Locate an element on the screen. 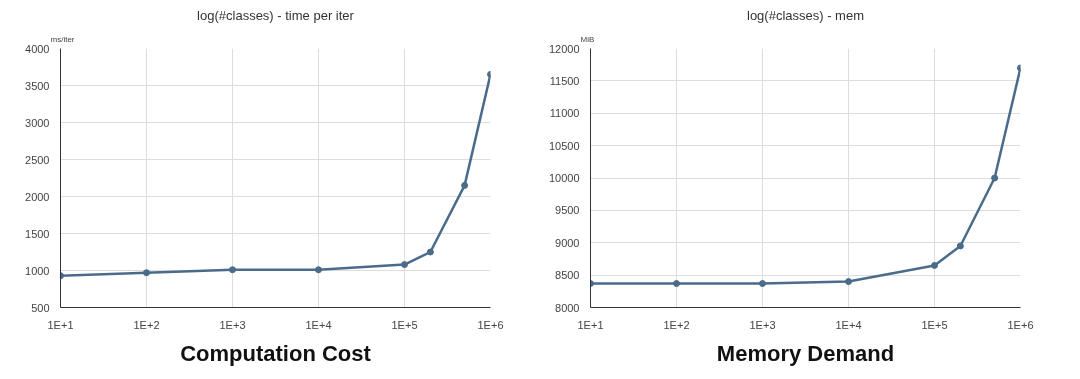 The width and height of the screenshot is (1080, 379). y-axis-title: ms/iter is located at coordinates (62, 39).